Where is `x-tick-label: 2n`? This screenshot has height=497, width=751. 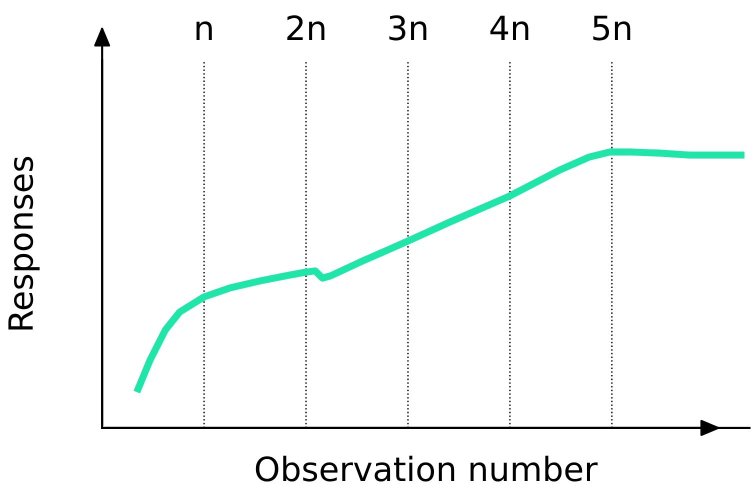
x-tick-label: 2n is located at coordinates (305, 27).